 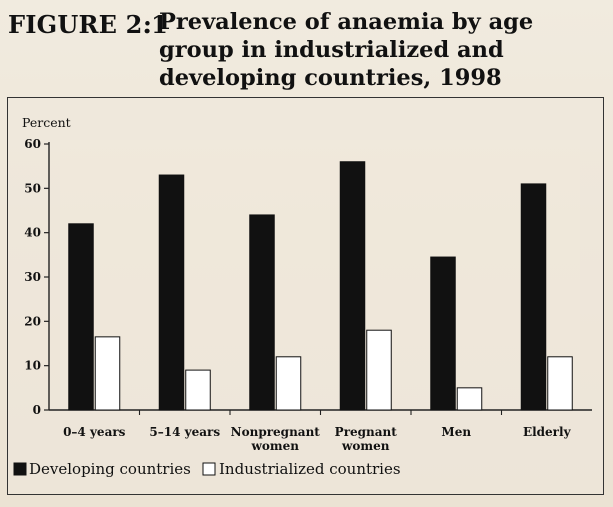 I want to click on legend-label-developing: Developing countries, so click(x=110, y=469).